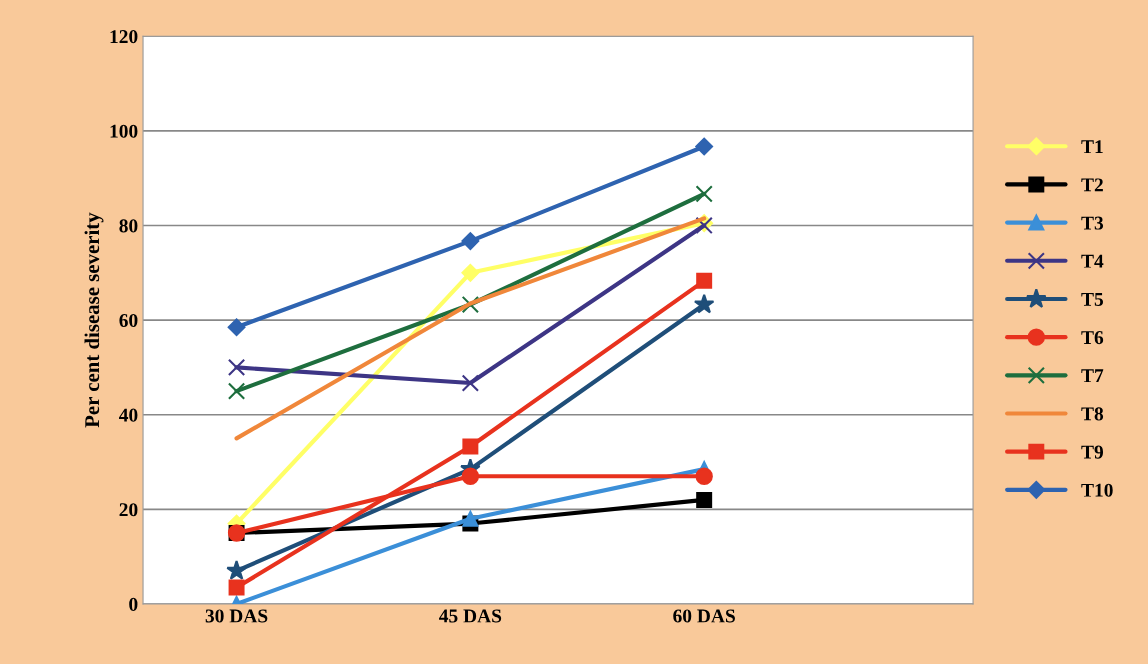  Describe the element at coordinates (128, 510) in the screenshot. I see `y-tick-label: 20` at that location.